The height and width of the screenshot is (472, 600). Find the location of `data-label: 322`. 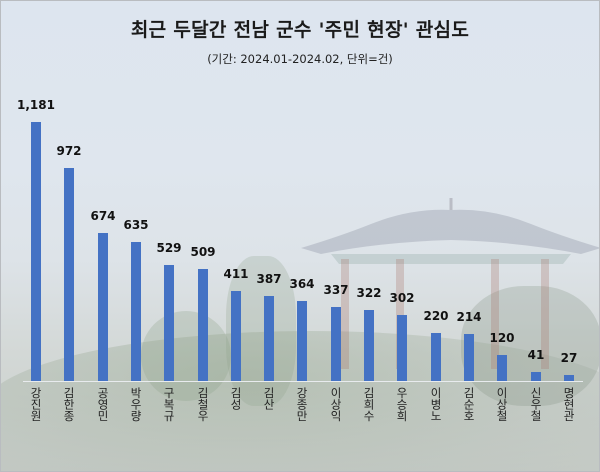

data-label: 322 is located at coordinates (369, 293).